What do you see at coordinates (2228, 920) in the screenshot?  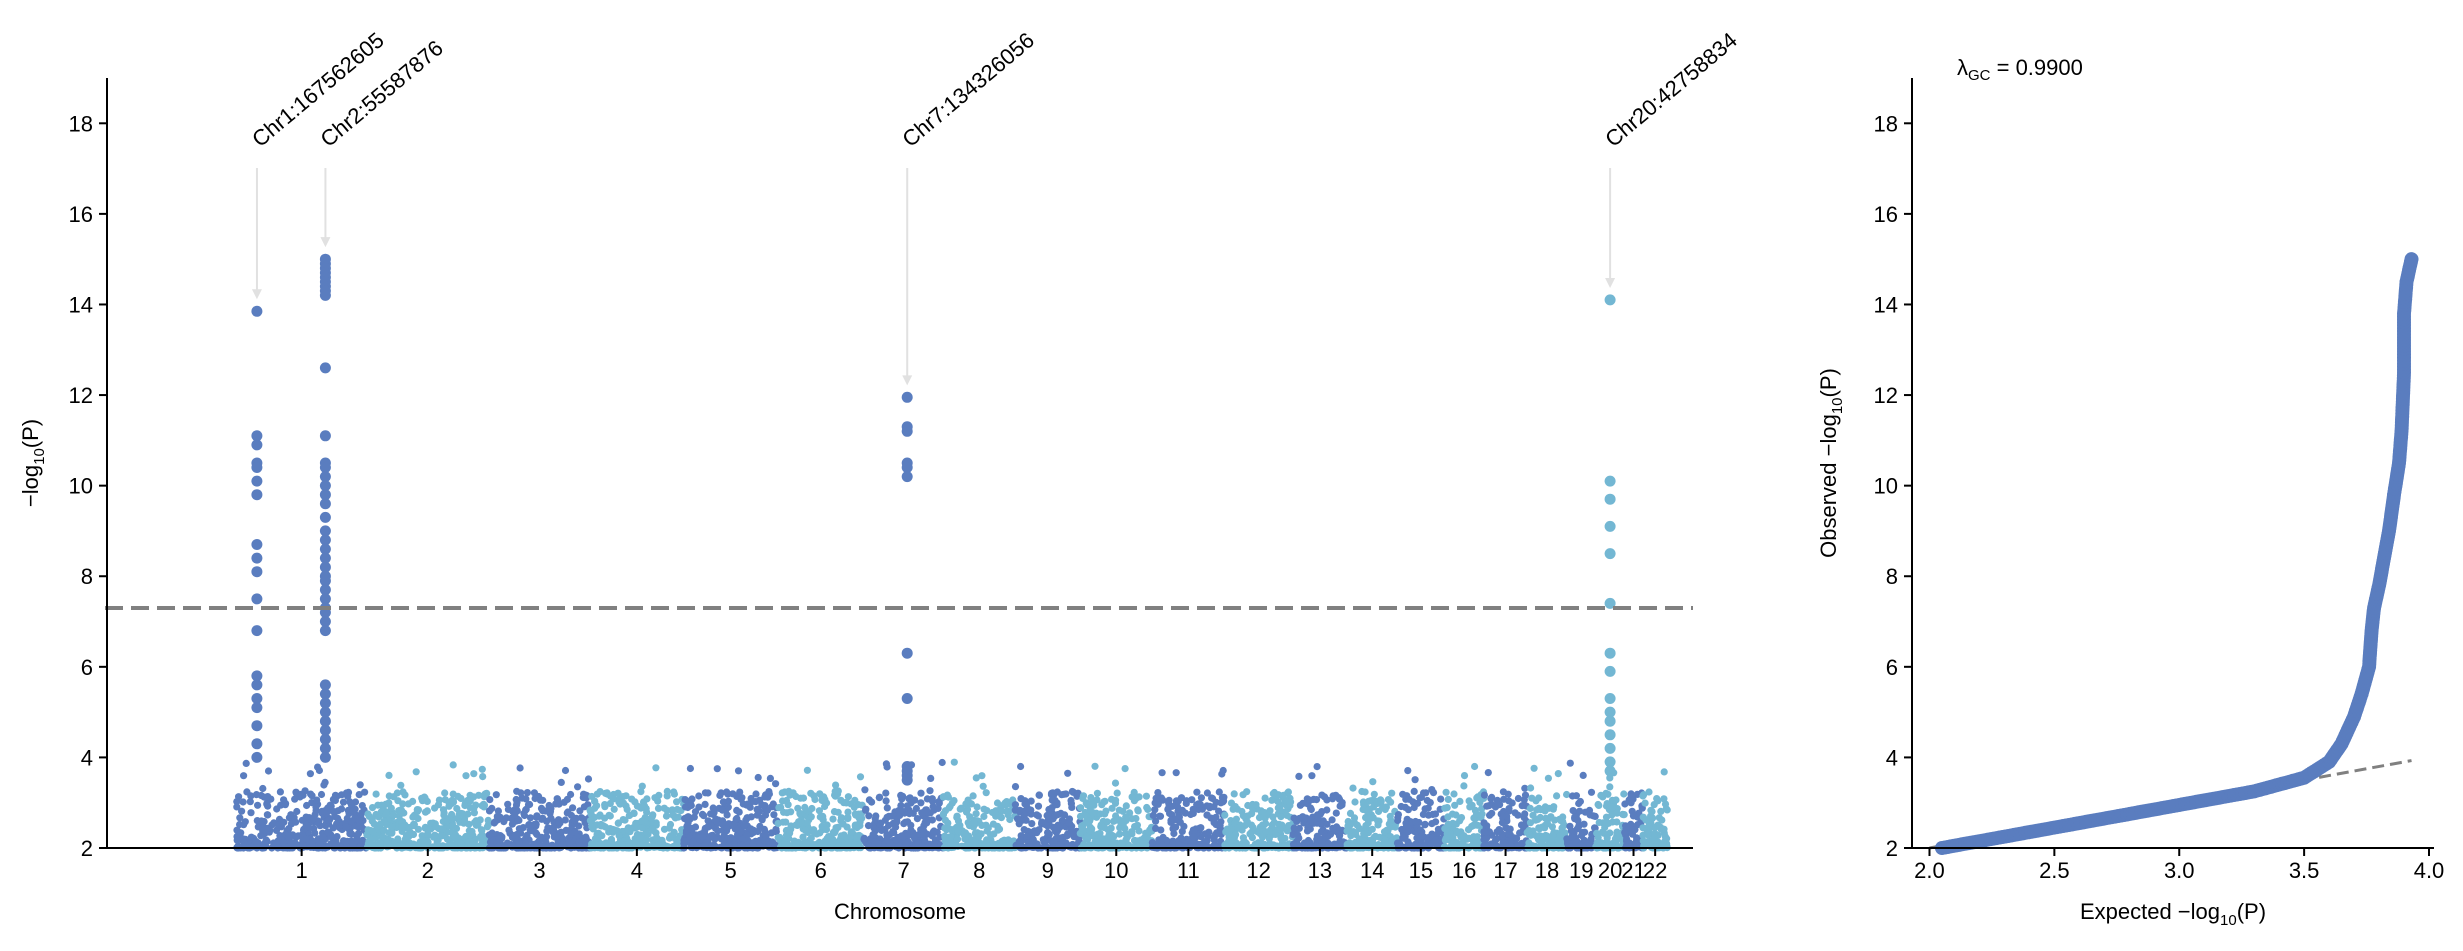 I see `qq-x-label-sub: 10` at bounding box center [2228, 920].